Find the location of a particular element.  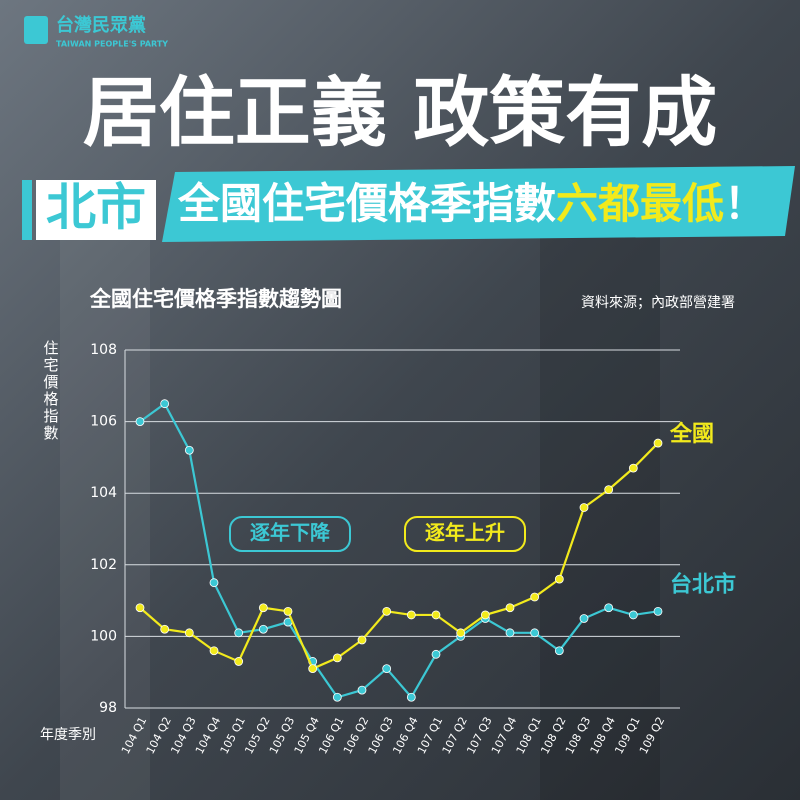

banner-highlight: 六都最低 is located at coordinates (640, 203).